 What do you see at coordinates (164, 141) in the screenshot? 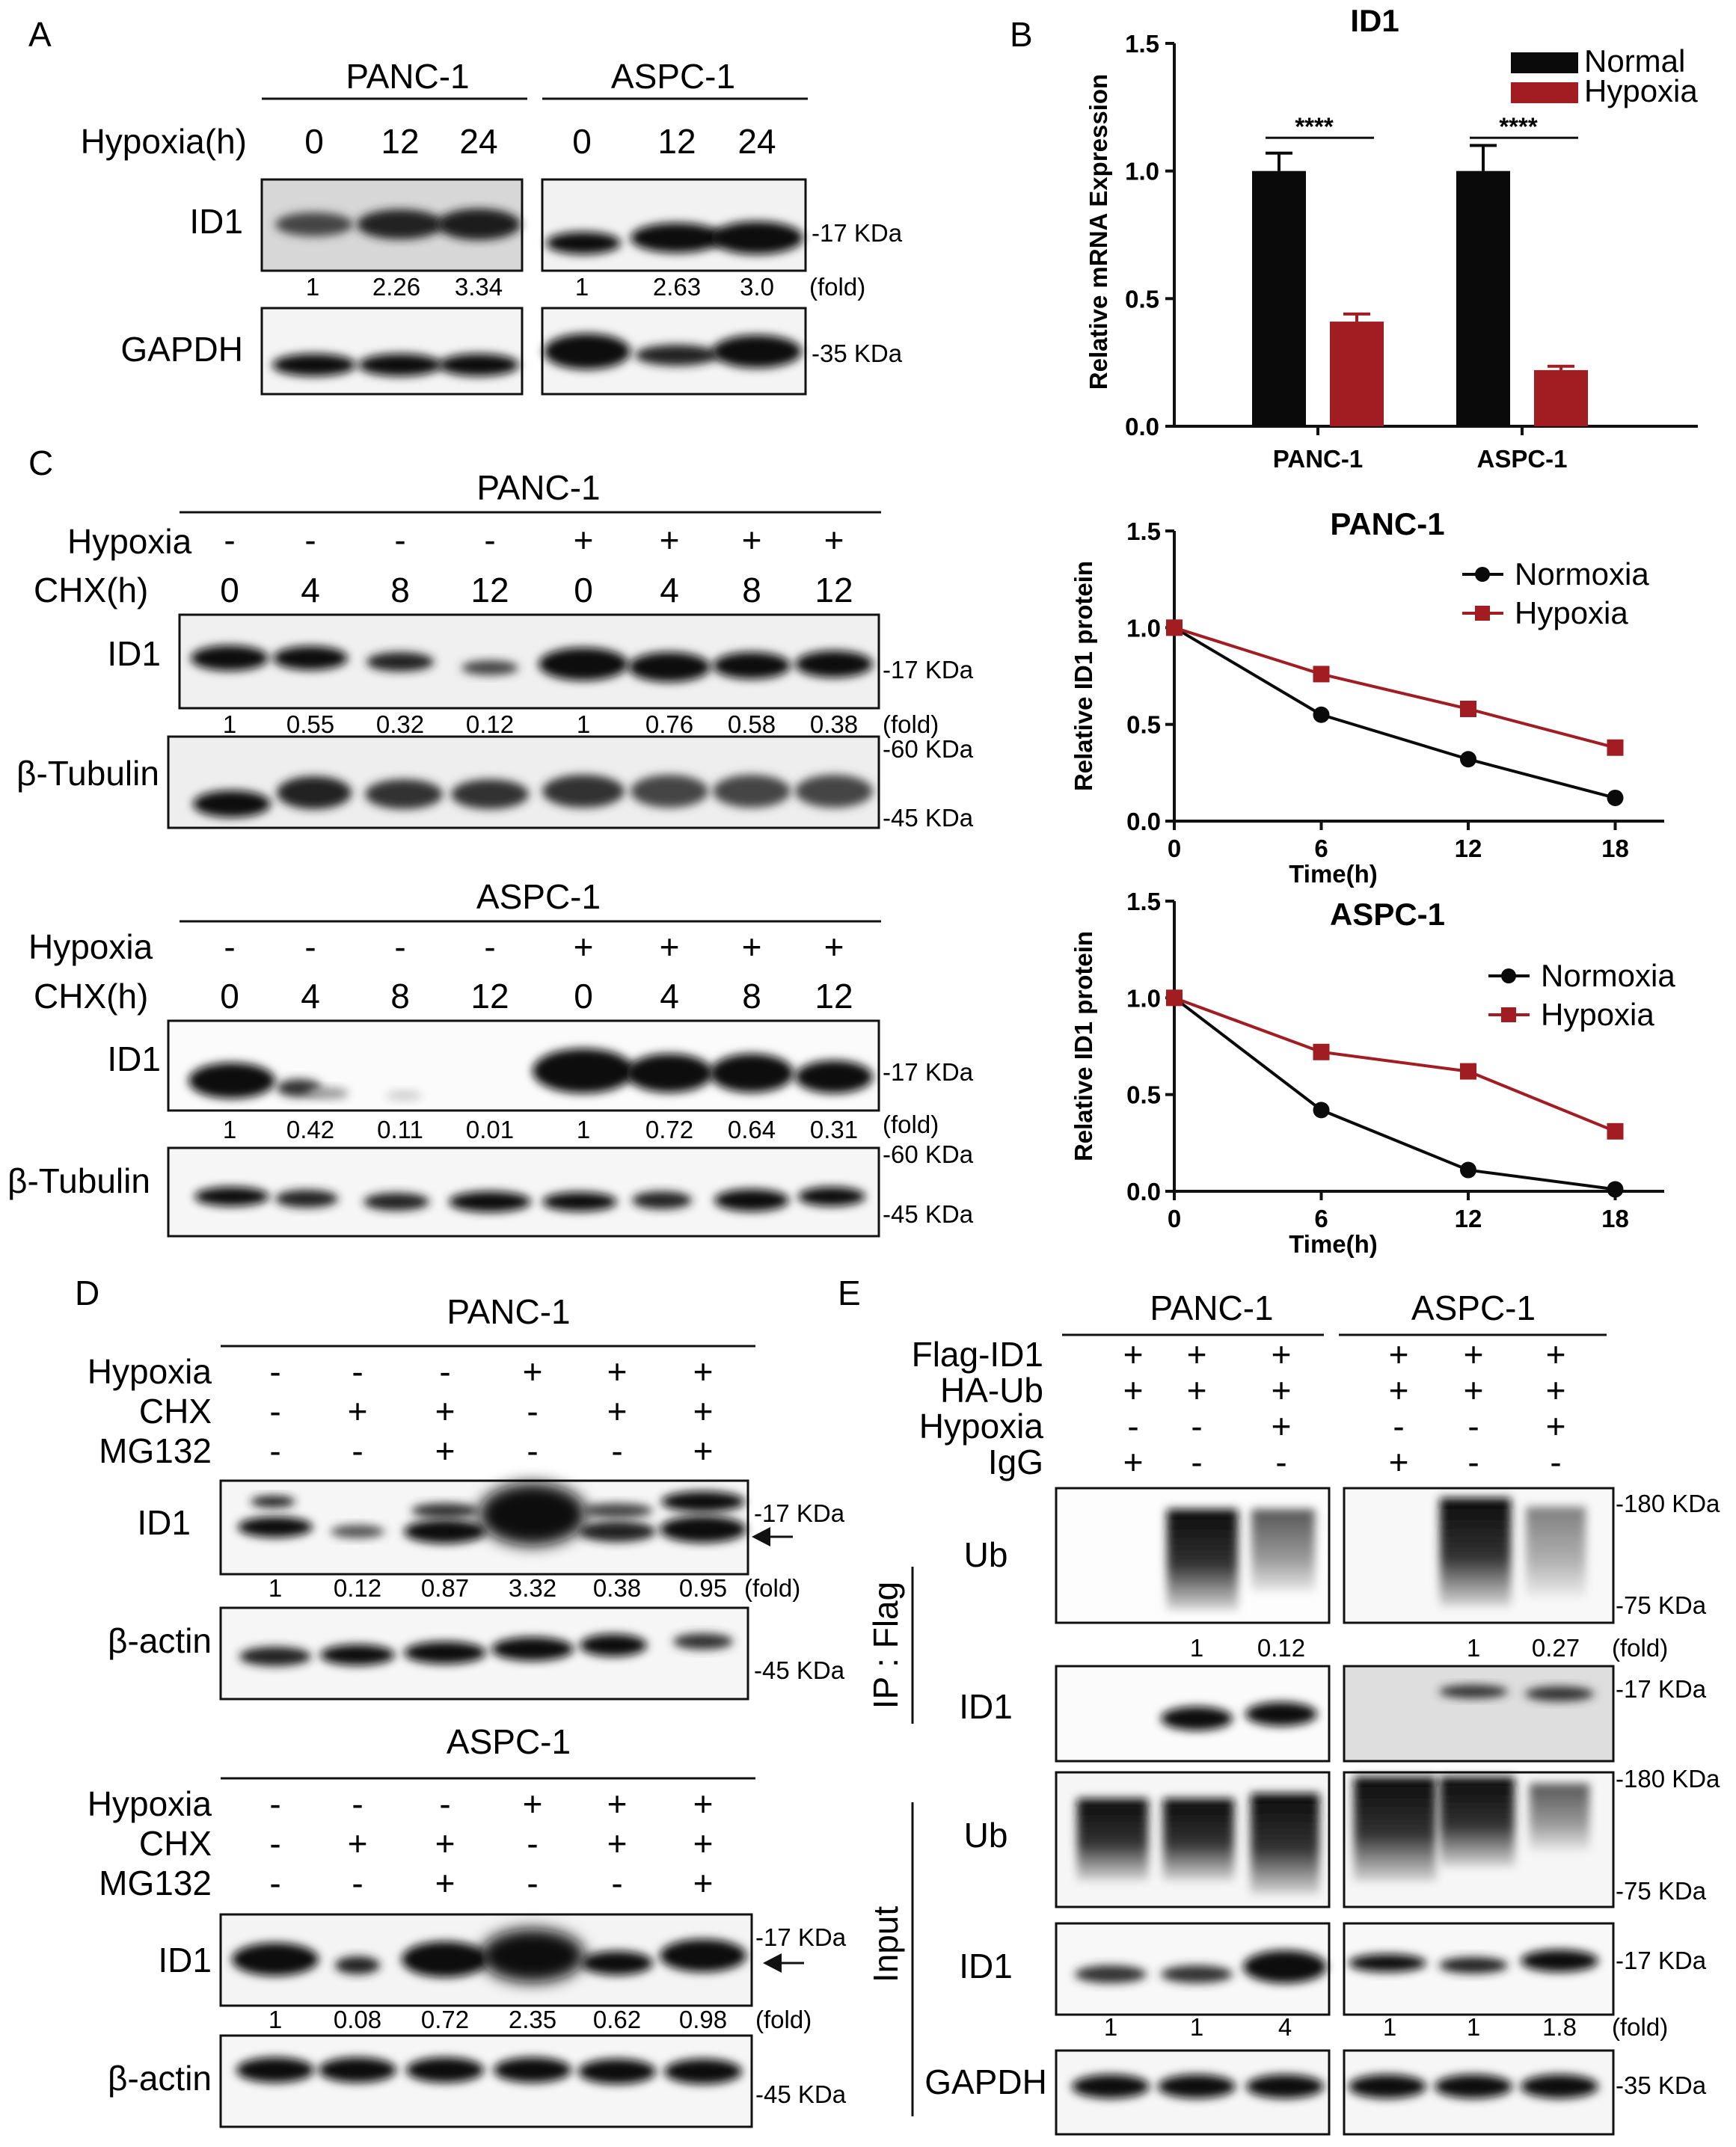
I see `panel-a-row-label: Hypoxia(h)` at bounding box center [164, 141].